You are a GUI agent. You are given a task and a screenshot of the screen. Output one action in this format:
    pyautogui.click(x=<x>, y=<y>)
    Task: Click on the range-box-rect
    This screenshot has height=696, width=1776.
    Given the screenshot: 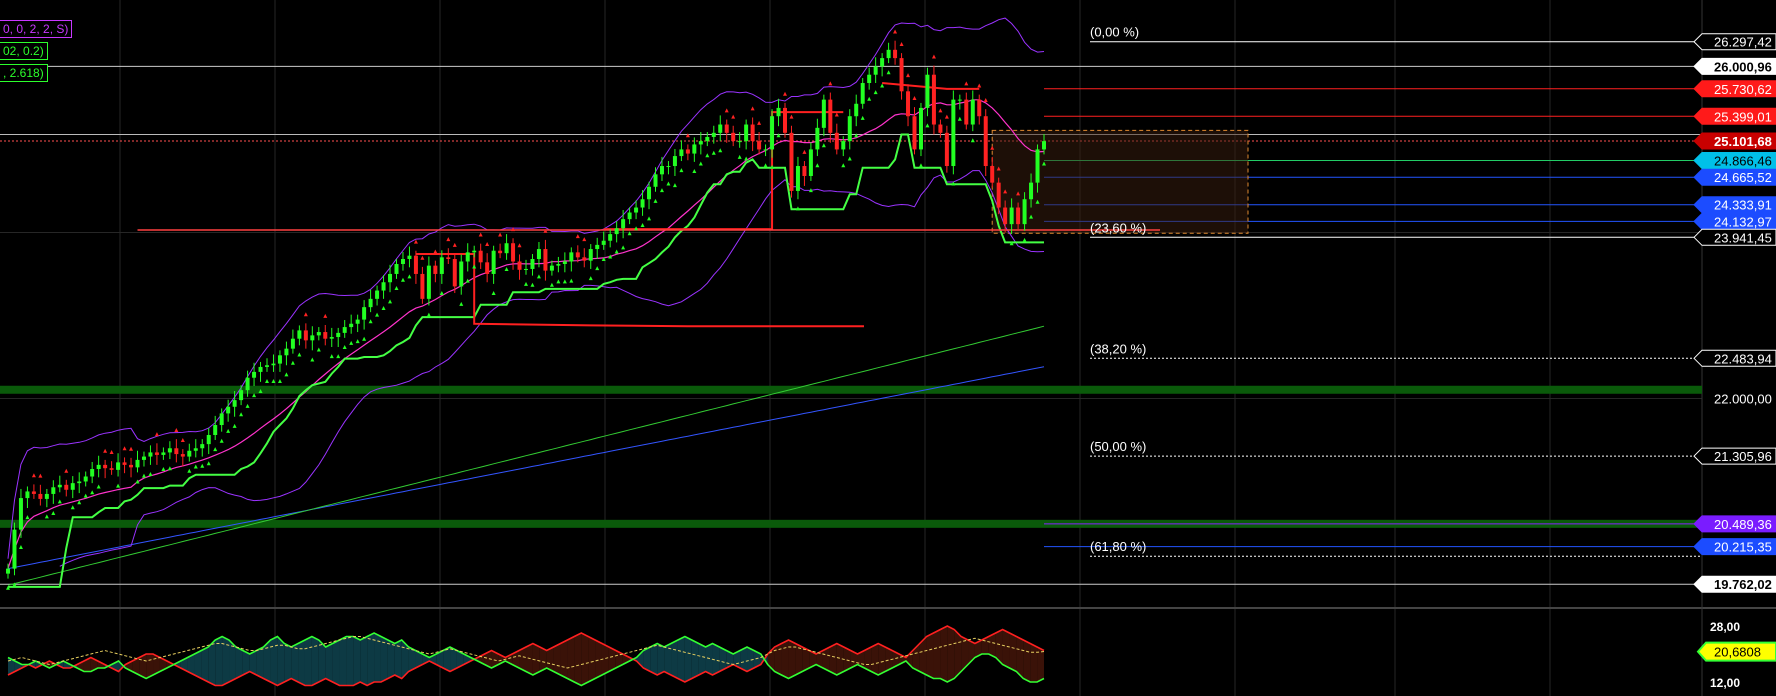 What is the action you would take?
    pyautogui.click(x=1120, y=181)
    